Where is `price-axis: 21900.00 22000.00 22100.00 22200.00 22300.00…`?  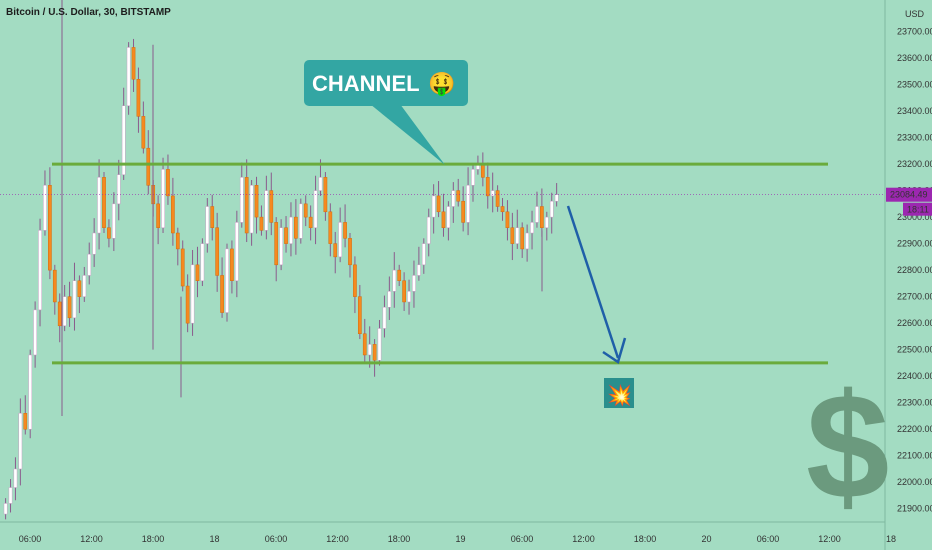
price-axis: 21900.00 22000.00 22100.00 22200.00 22300.00… is located at coordinates (908, 275).